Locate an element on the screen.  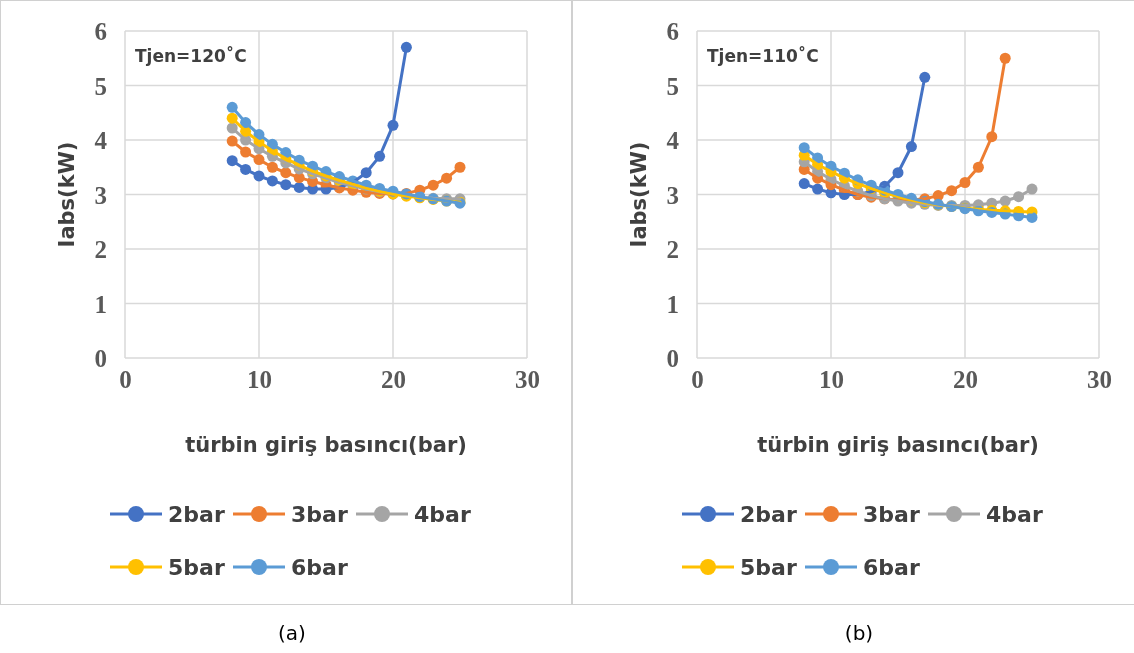
annotation: Tjen=110˚C is located at coordinates (763, 55).